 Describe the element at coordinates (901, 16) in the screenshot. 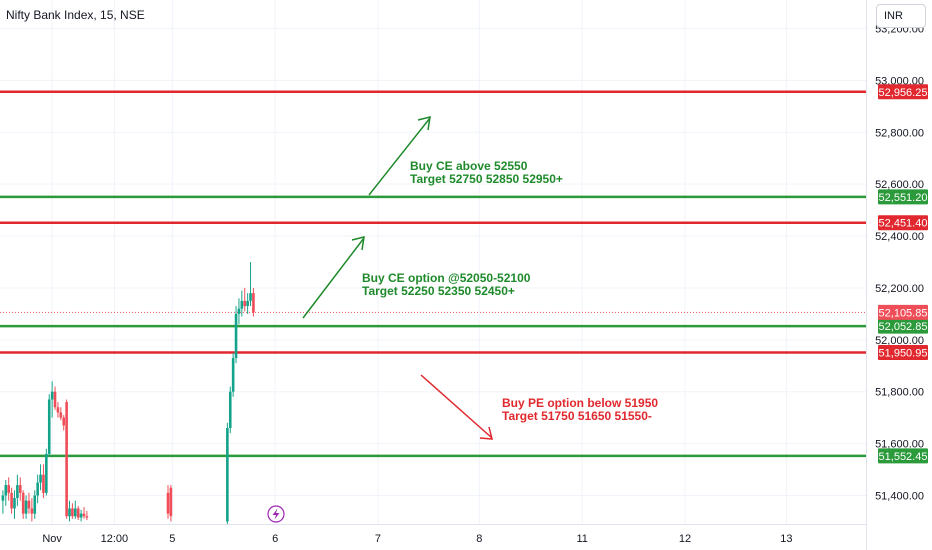

I see `currency-selector: INR` at that location.